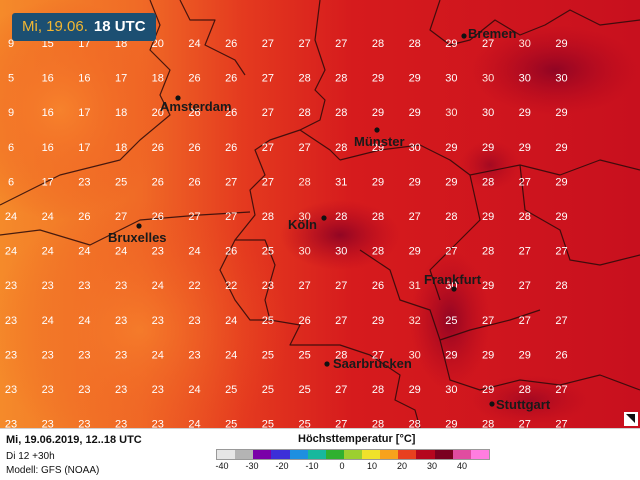 Image resolution: width=640 pixels, height=480 pixels. What do you see at coordinates (534, 23) in the screenshot?
I see `border-north` at bounding box center [534, 23].